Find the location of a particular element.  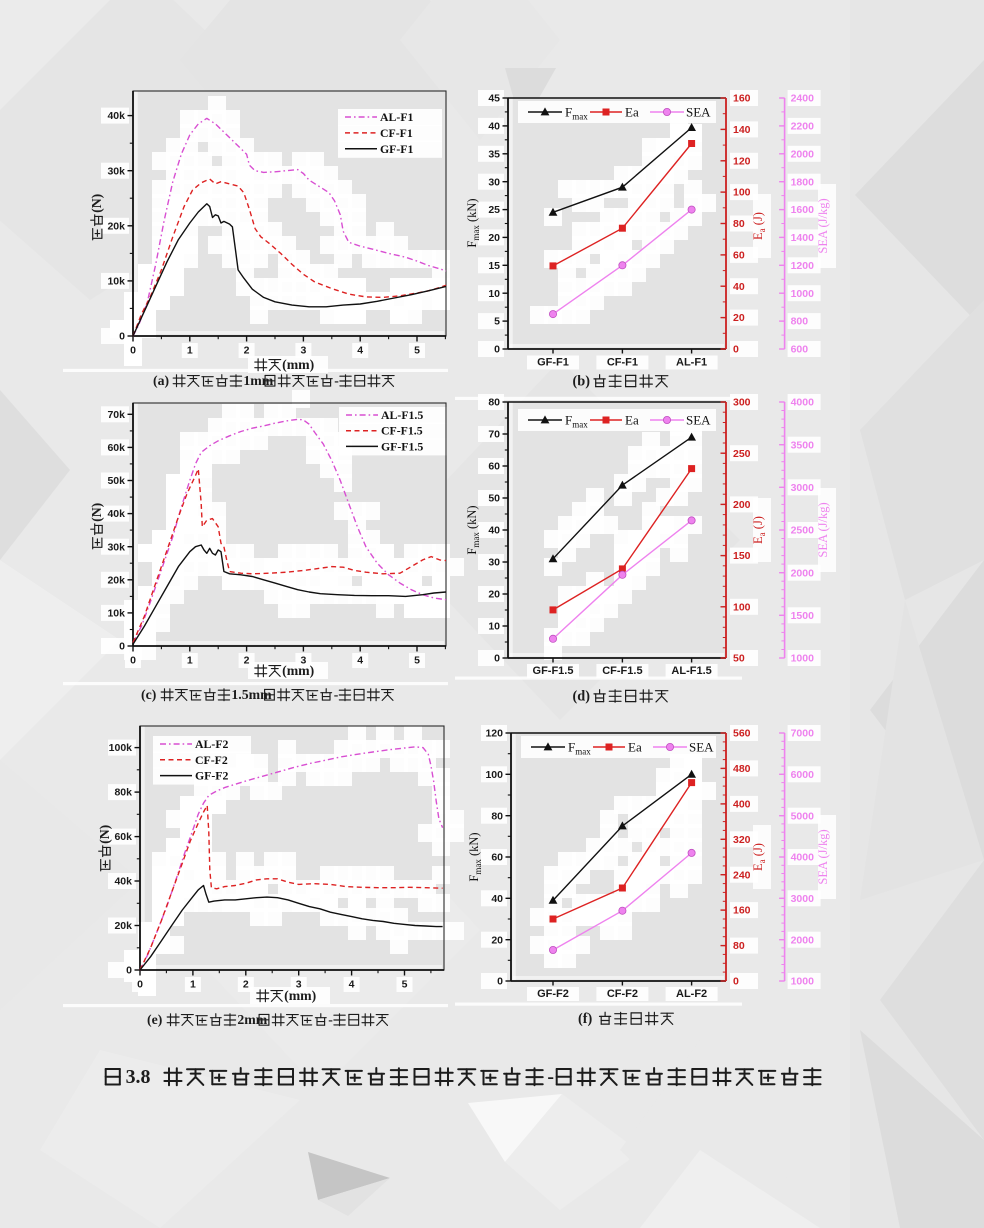

svg-text: SEA is located at coordinates (701, 747).